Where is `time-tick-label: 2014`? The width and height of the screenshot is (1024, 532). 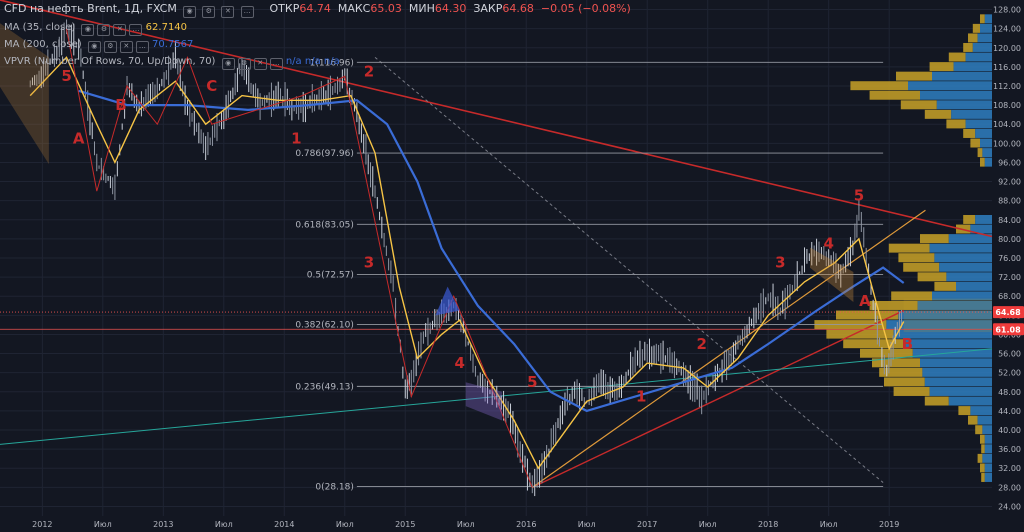 time-tick-label: 2014 is located at coordinates (284, 524).